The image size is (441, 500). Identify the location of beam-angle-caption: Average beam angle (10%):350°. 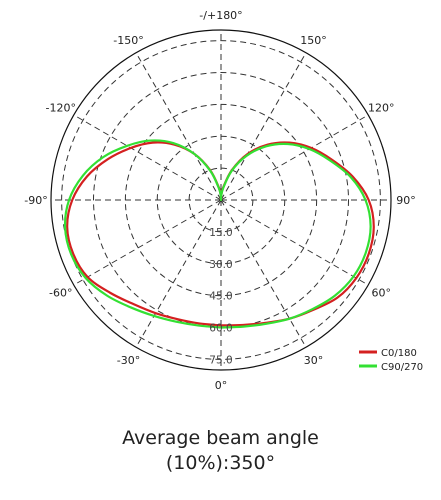
(220, 451).